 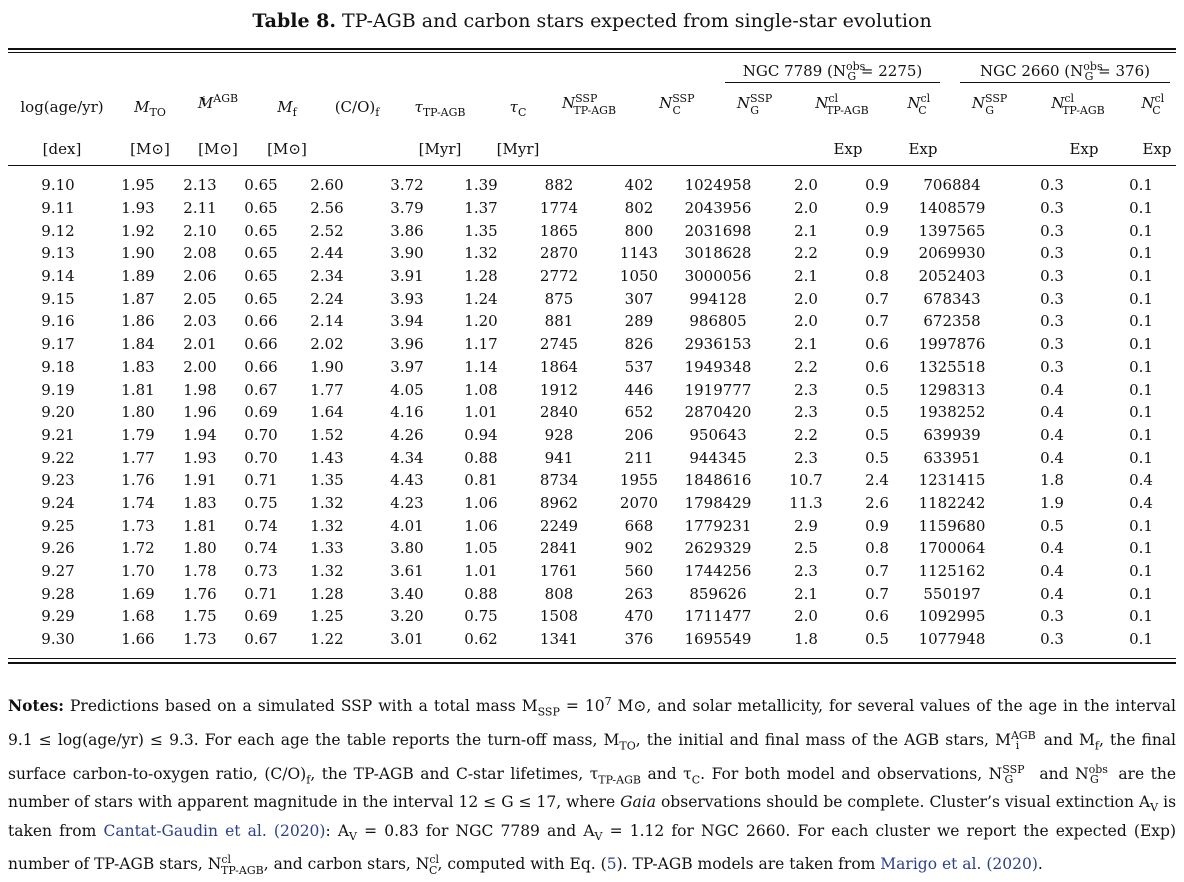 I want to click on table-cell: 1744256, so click(x=718, y=571).